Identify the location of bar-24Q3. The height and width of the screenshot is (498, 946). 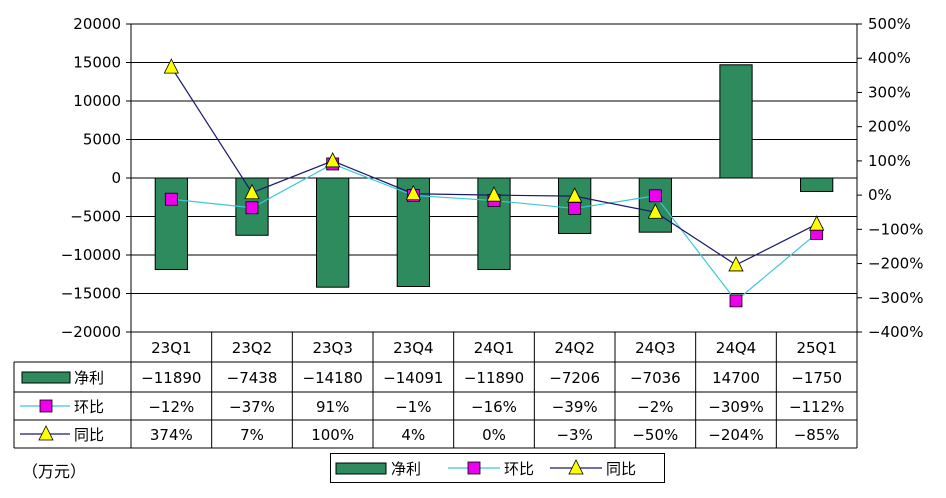
(655, 205).